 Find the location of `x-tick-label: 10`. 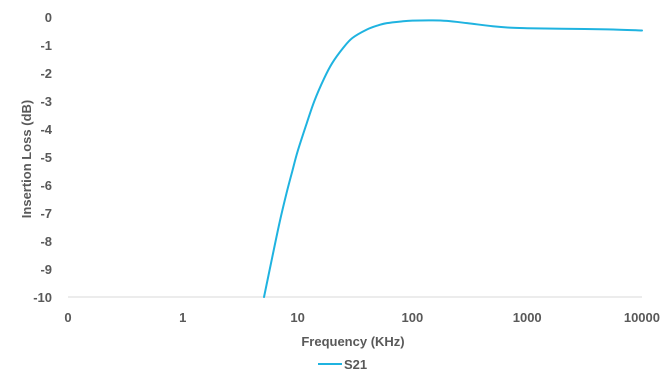

x-tick-label: 10 is located at coordinates (297, 317).